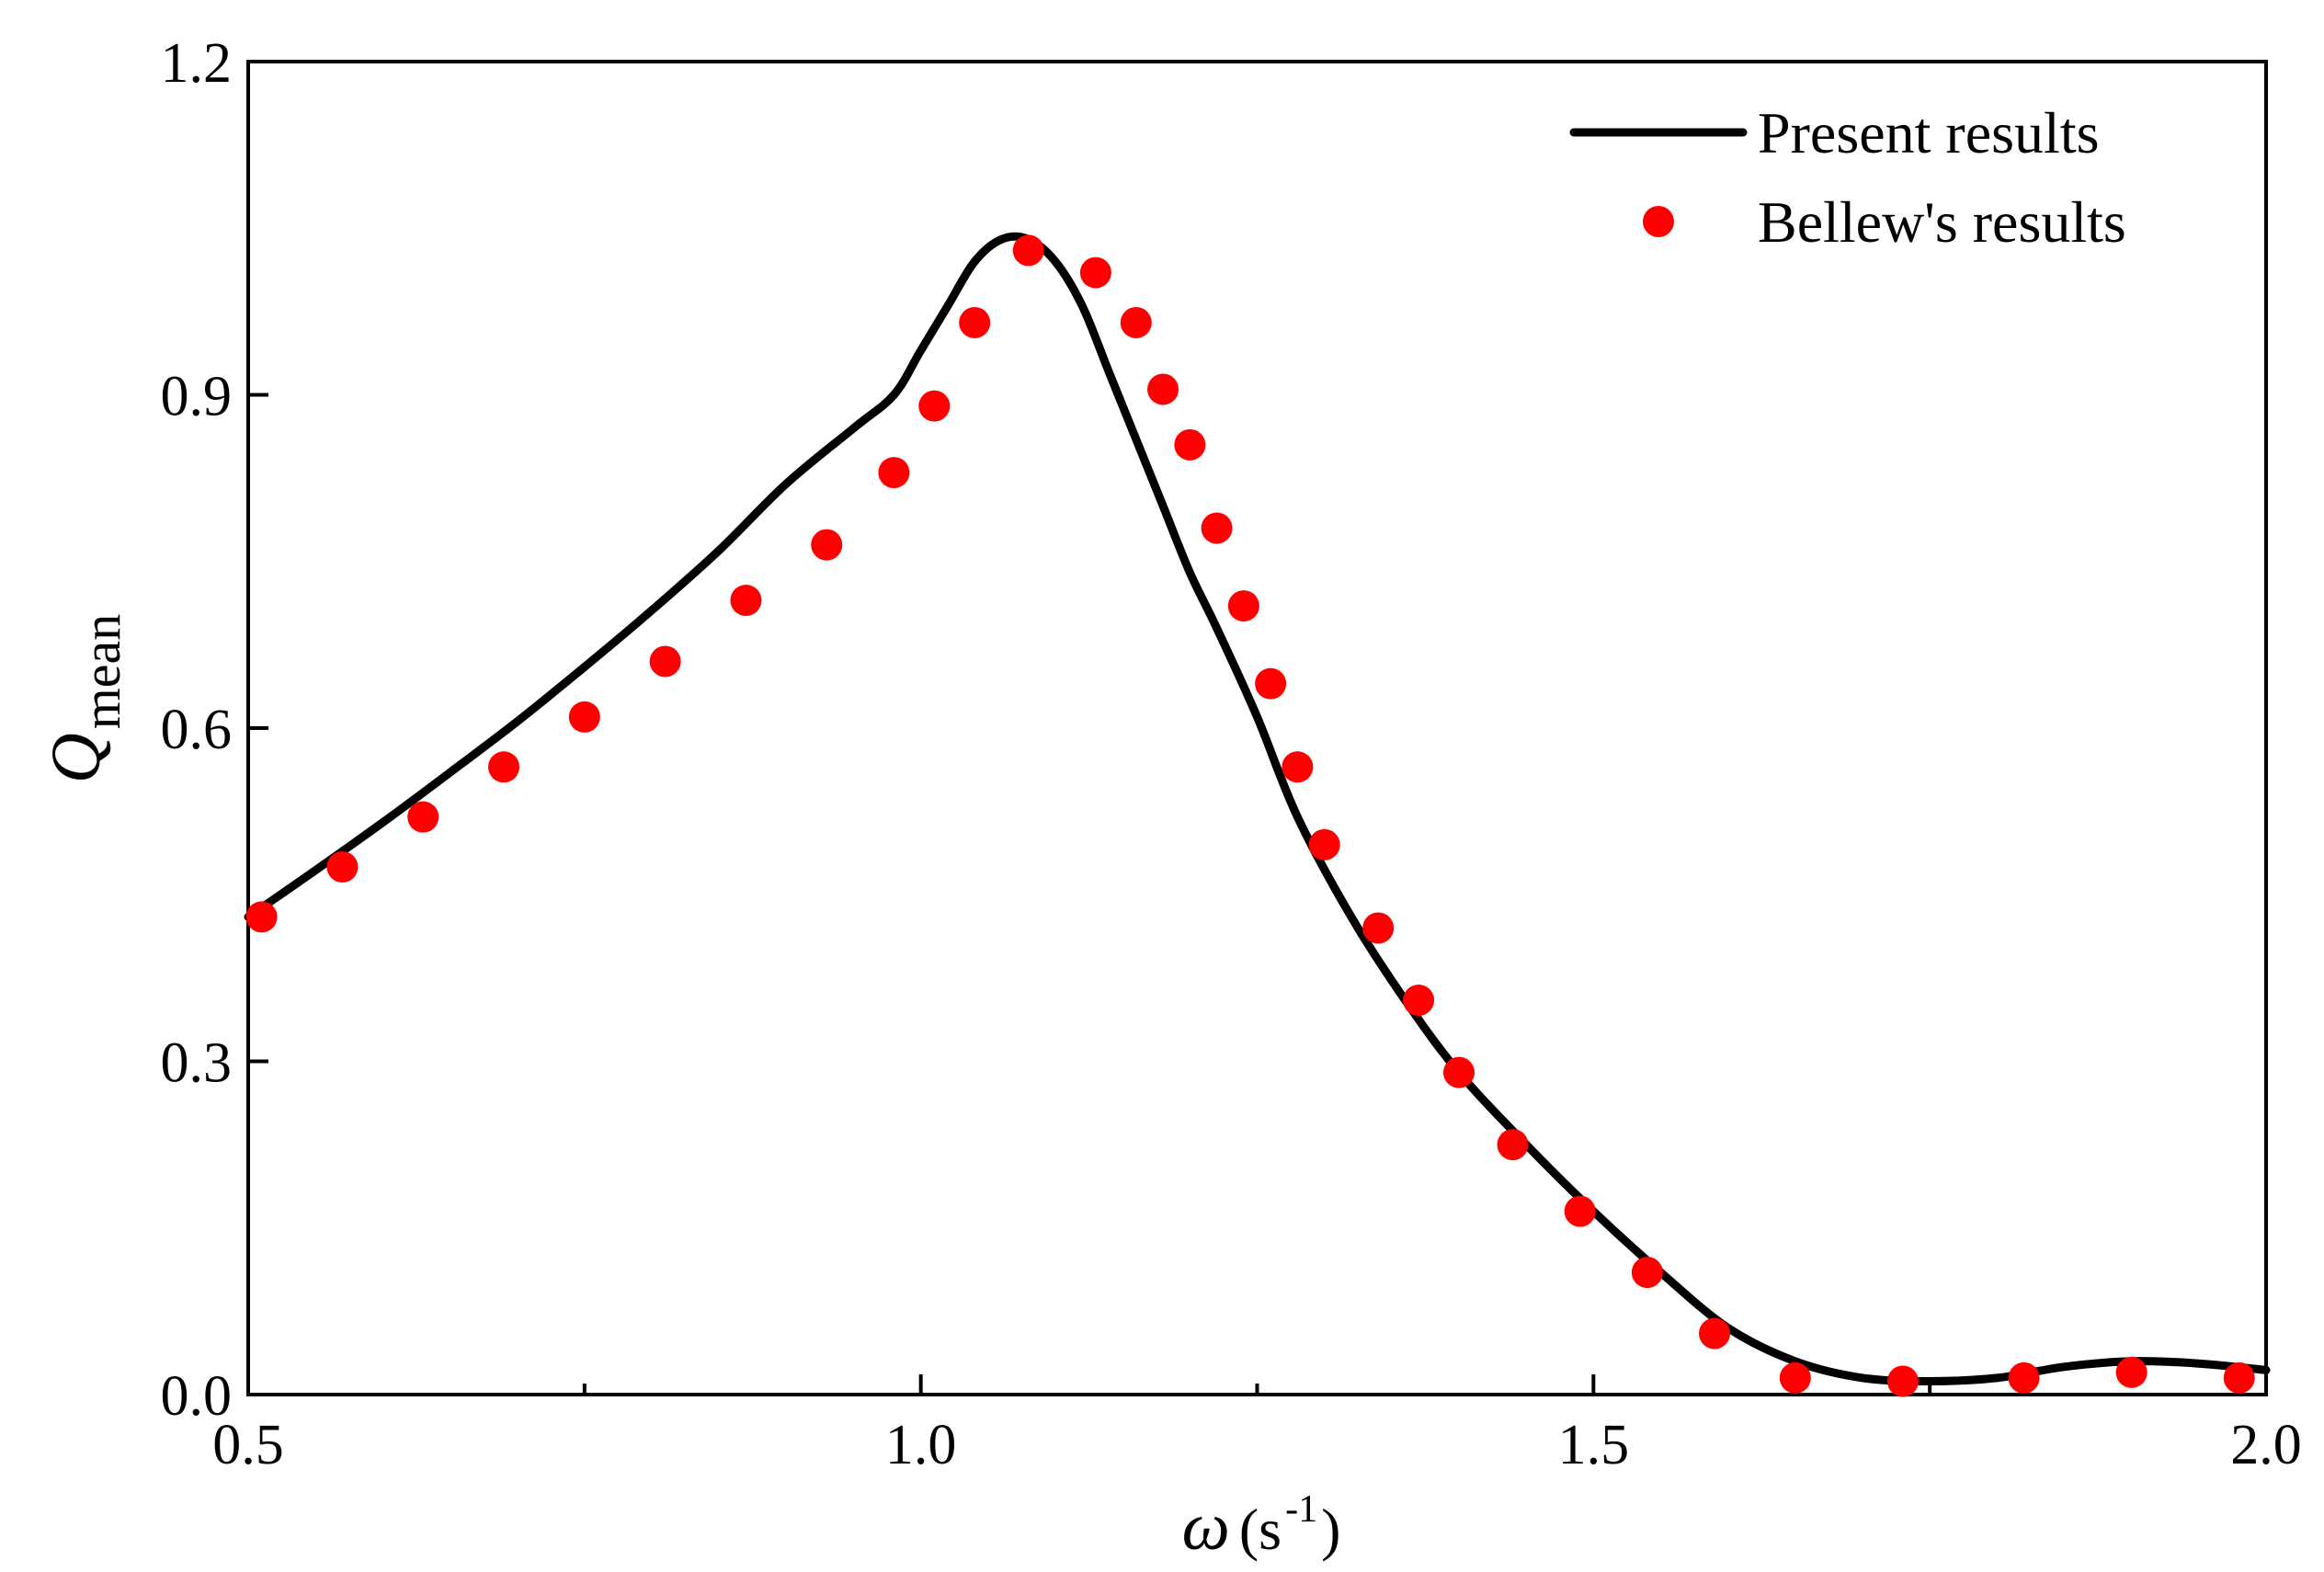 This screenshot has width=2324, height=1572. What do you see at coordinates (1257, 1425) in the screenshot?
I see `x-axis: 0.5 1.0 1.5 2.0` at bounding box center [1257, 1425].